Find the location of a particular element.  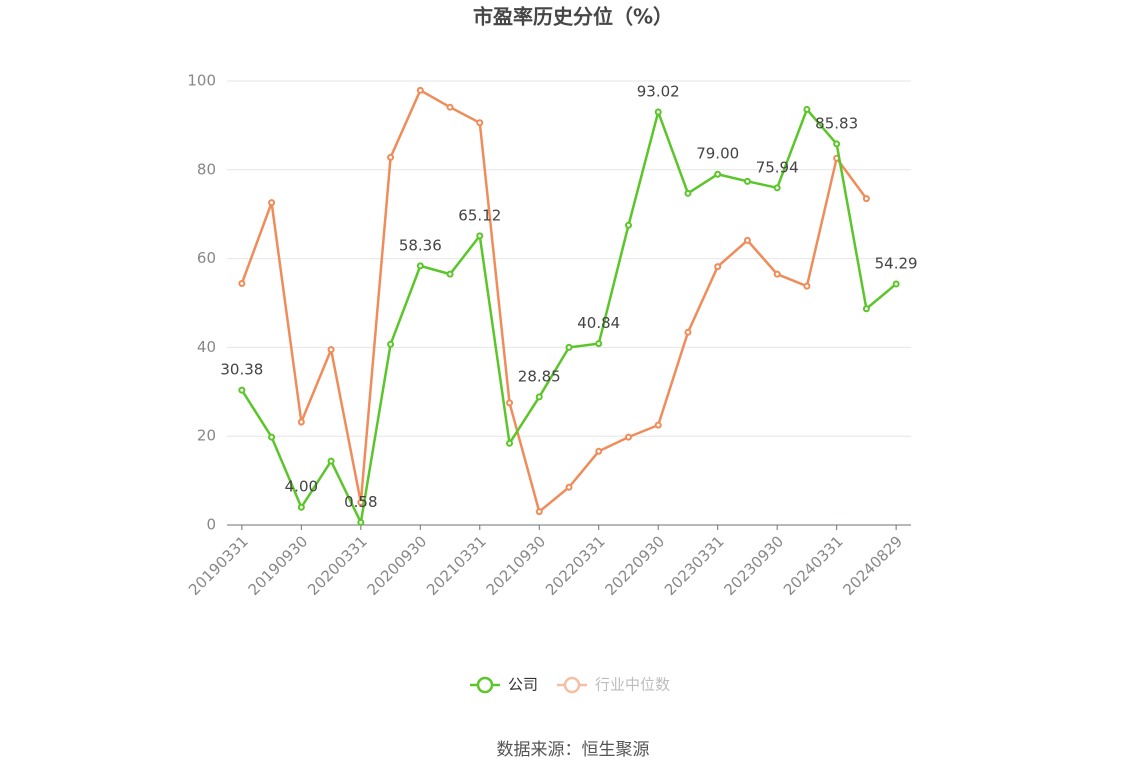

y-tick-label: 80 is located at coordinates (206, 169).